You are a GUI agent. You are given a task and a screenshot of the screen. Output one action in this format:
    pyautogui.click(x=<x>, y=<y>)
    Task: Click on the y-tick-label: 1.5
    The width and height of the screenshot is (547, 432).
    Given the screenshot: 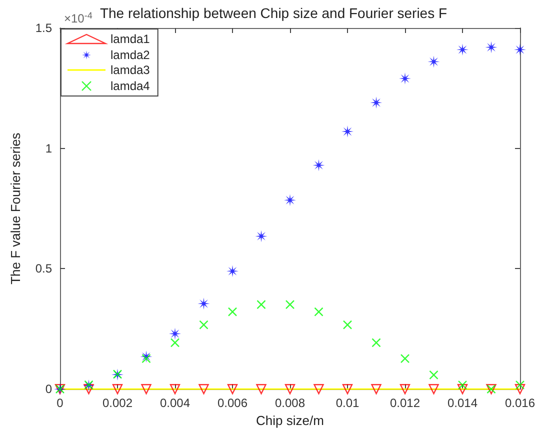 What is the action you would take?
    pyautogui.click(x=43, y=28)
    